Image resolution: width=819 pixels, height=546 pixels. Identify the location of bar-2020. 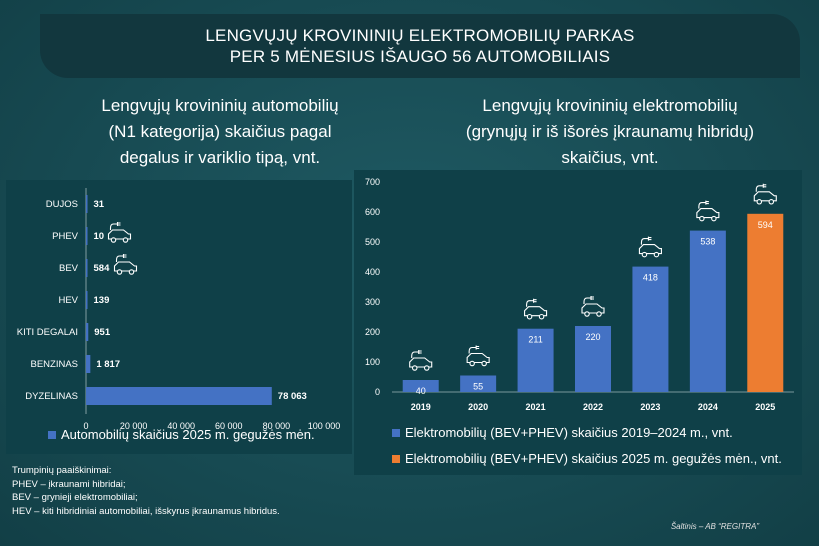
(478, 383).